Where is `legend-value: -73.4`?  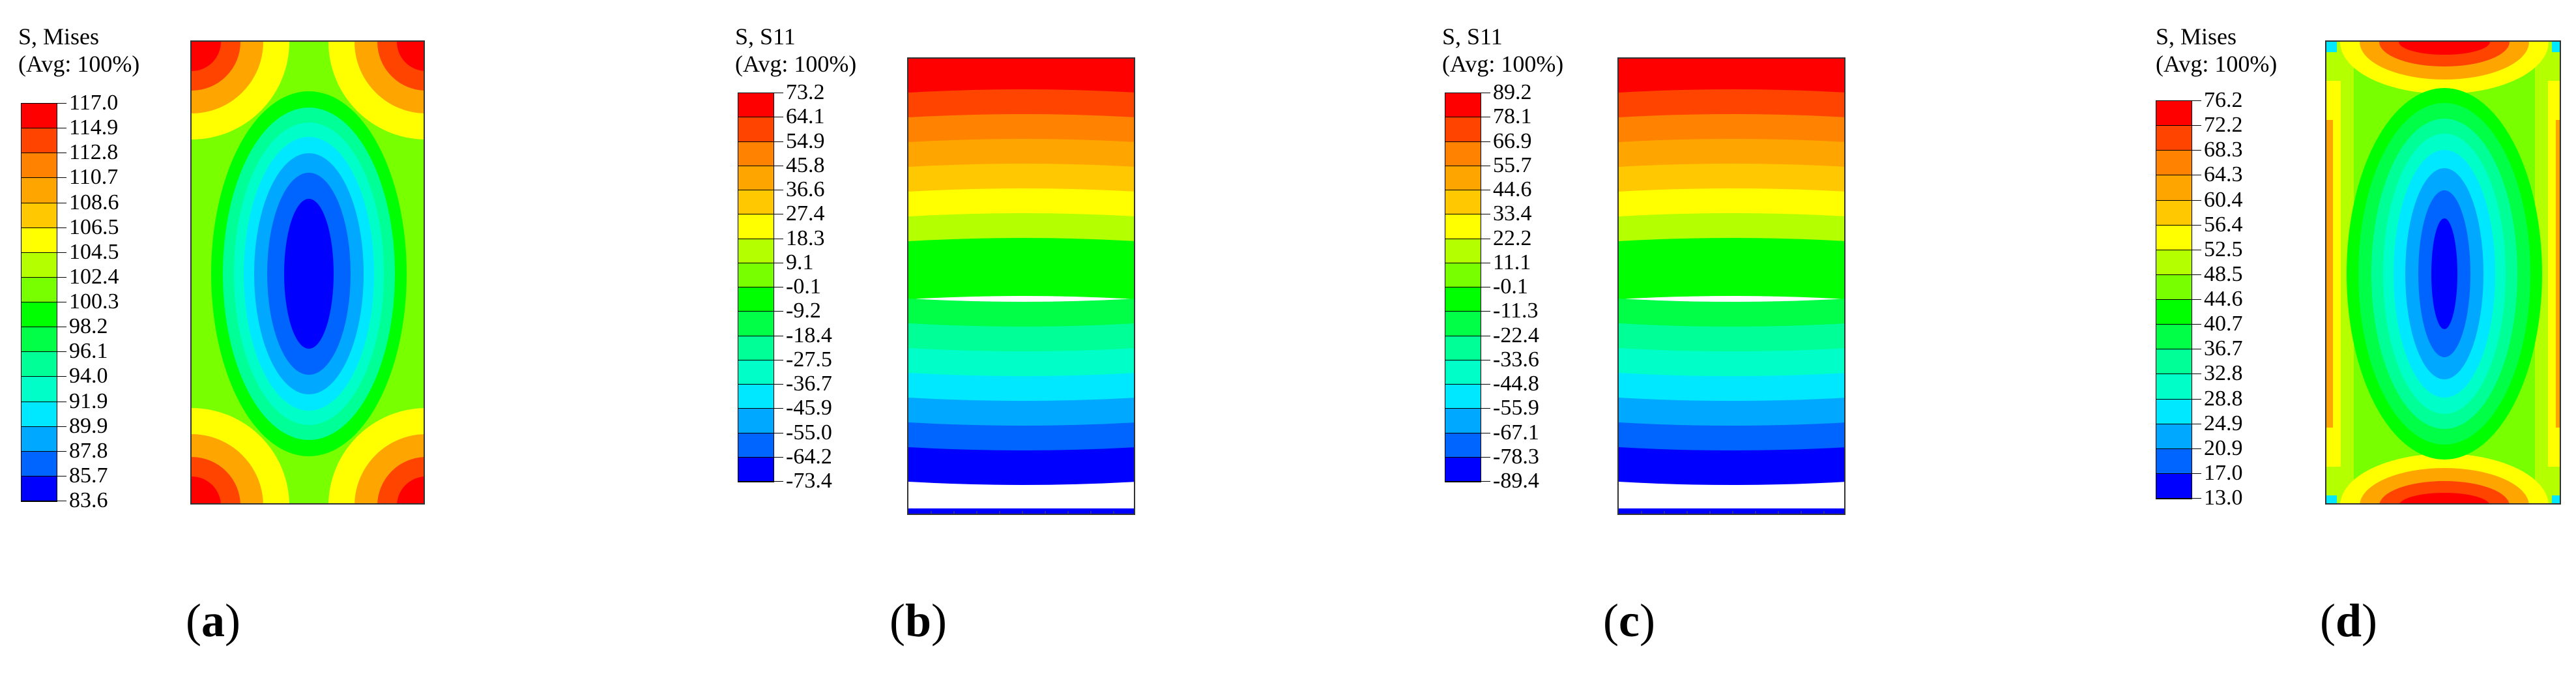
legend-value: -73.4 is located at coordinates (809, 481).